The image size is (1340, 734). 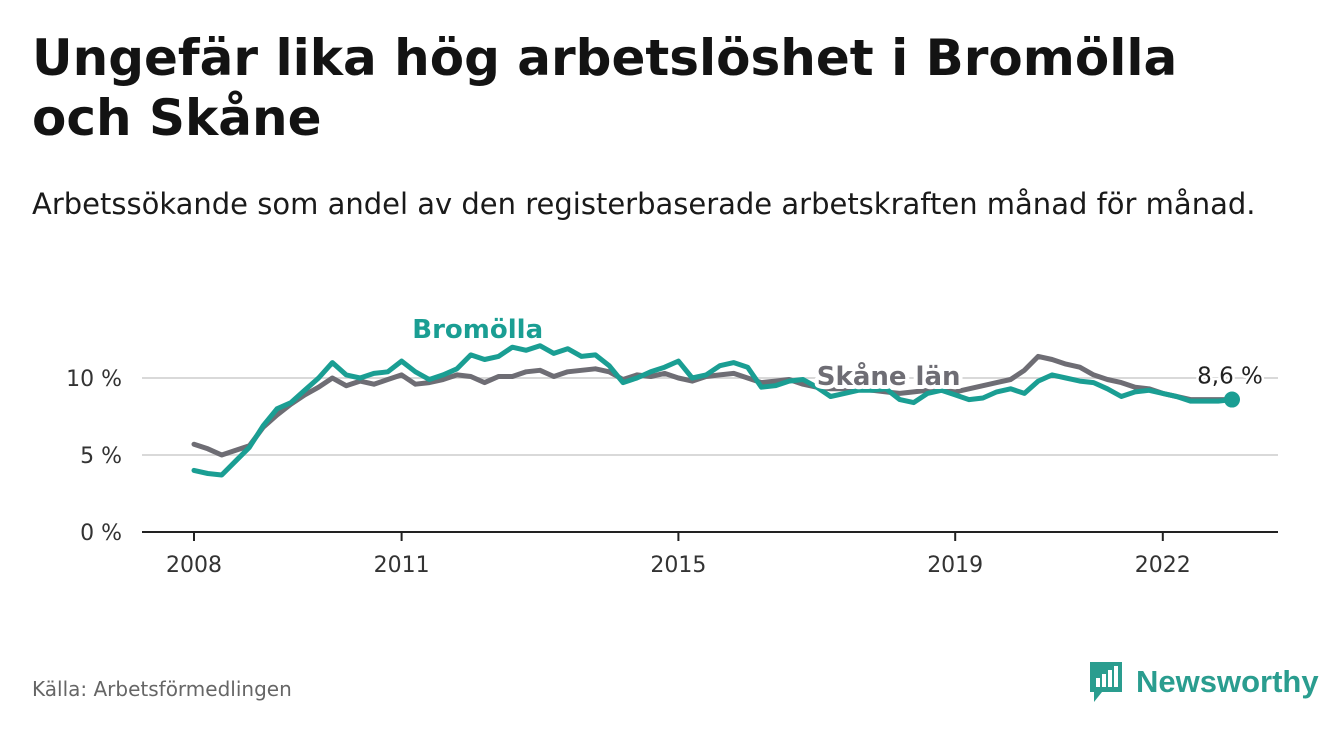 What do you see at coordinates (1163, 565) in the screenshot?
I see `x-tick-label: 2022` at bounding box center [1163, 565].